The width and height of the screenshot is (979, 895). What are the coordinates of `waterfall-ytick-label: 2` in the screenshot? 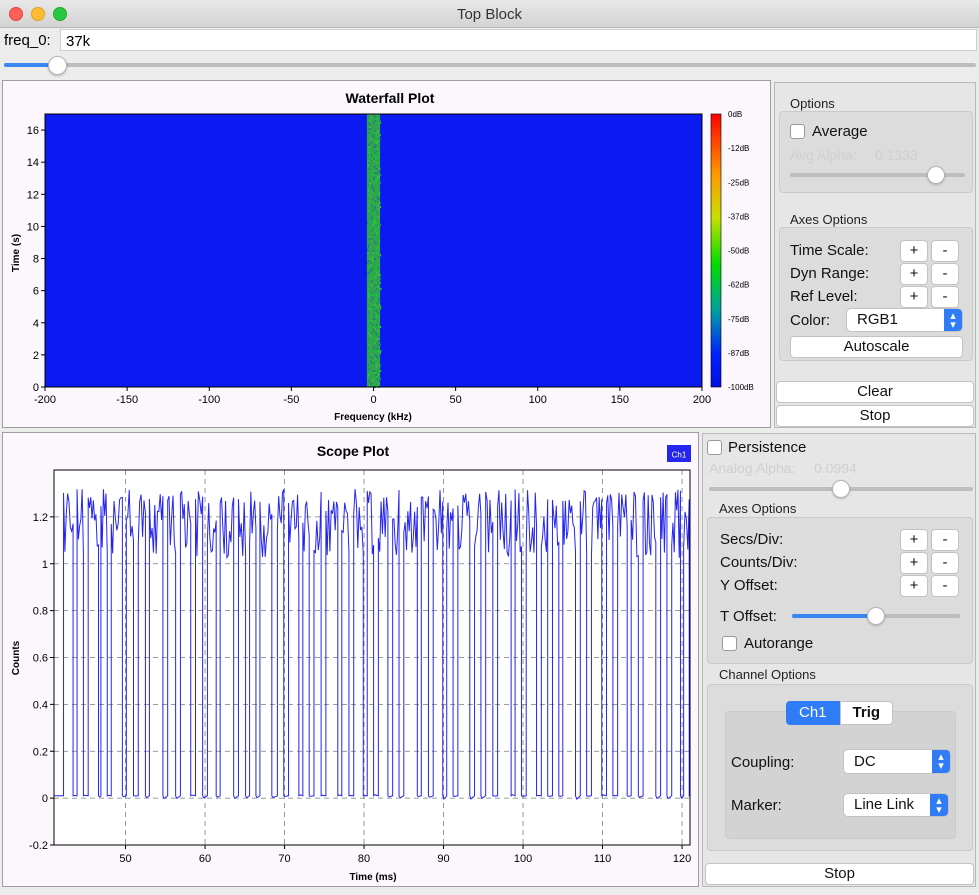 It's located at (36, 356).